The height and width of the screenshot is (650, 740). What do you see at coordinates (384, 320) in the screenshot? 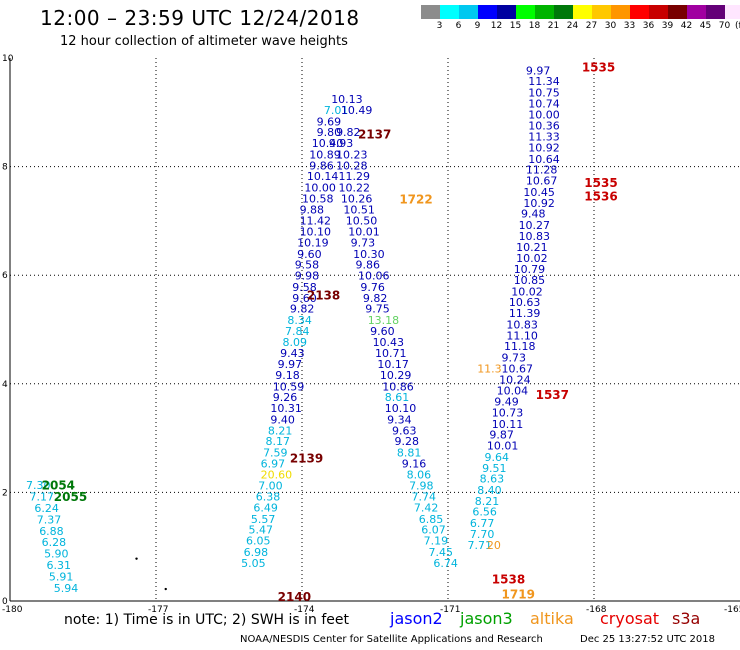
I see `swh-value: 13.18` at bounding box center [384, 320].